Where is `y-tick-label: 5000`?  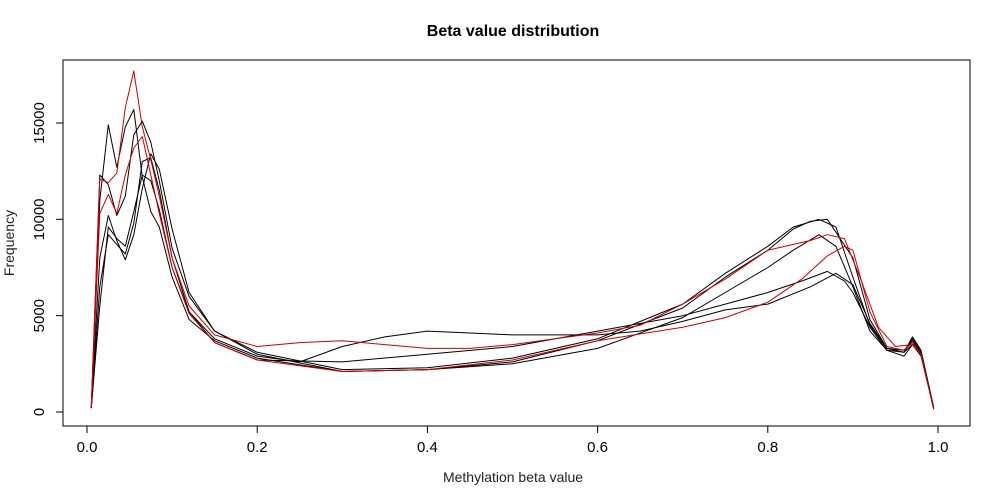 y-tick-label: 5000 is located at coordinates (39, 315).